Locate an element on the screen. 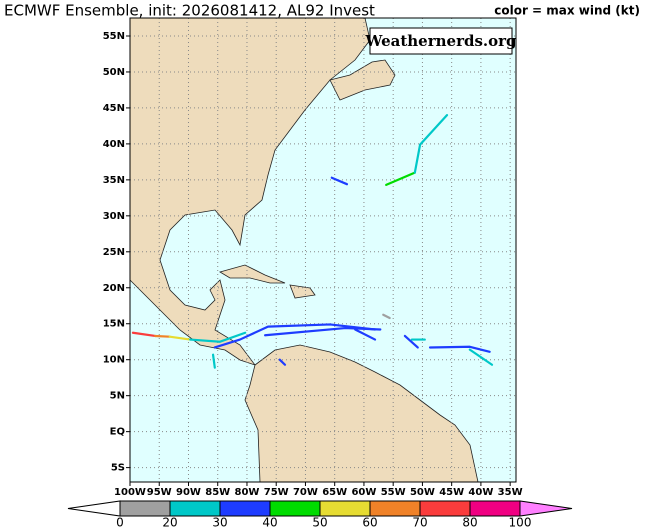 This screenshot has width=646, height=532. lon-label: 40W is located at coordinates (480, 492).